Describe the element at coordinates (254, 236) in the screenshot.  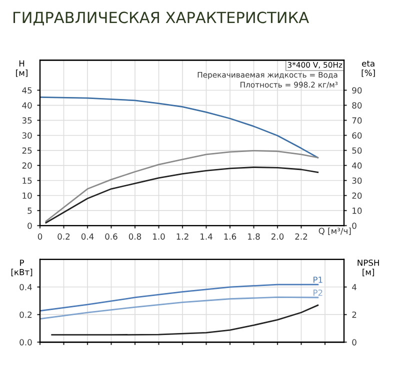
I see `x-tick-label: 1.8` at that location.